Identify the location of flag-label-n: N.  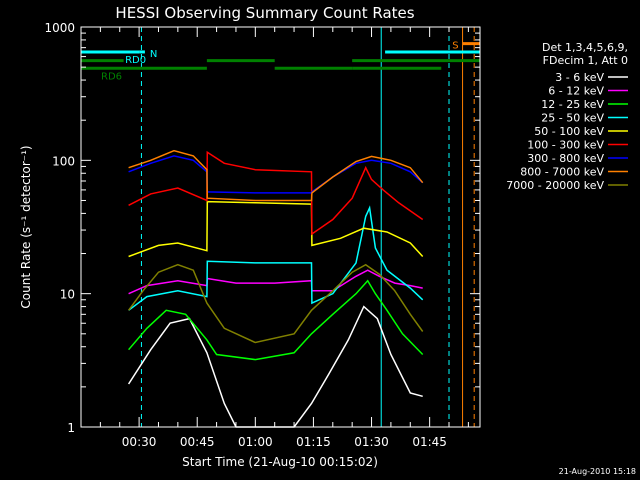
(153, 54).